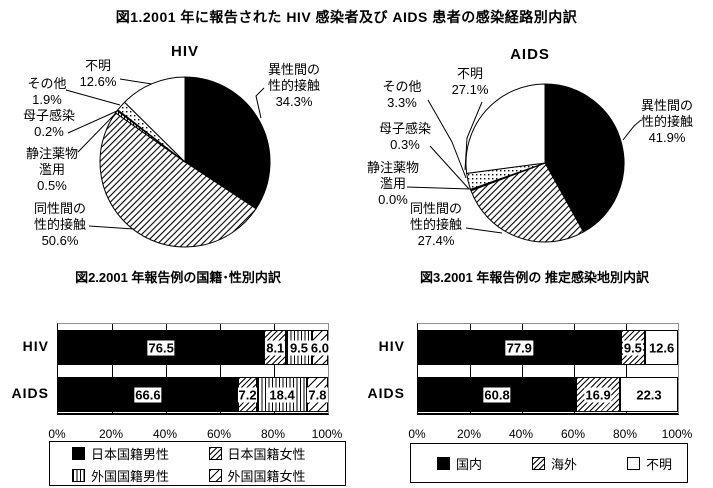  I want to click on bar-axis: 0% 20% 40% 60% 80% 100%, so click(195, 434).